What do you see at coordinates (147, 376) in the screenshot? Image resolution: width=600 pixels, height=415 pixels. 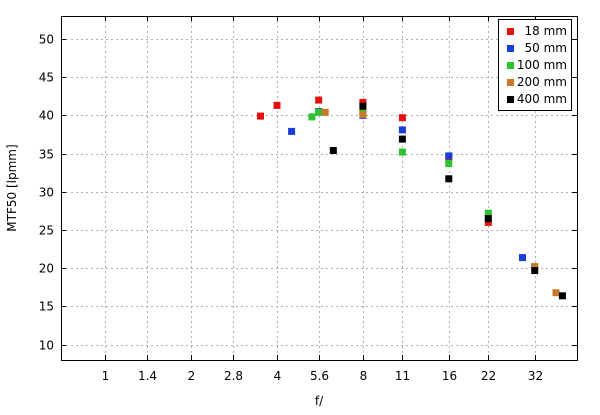 I see `x-tick-label: 1.4` at bounding box center [147, 376].